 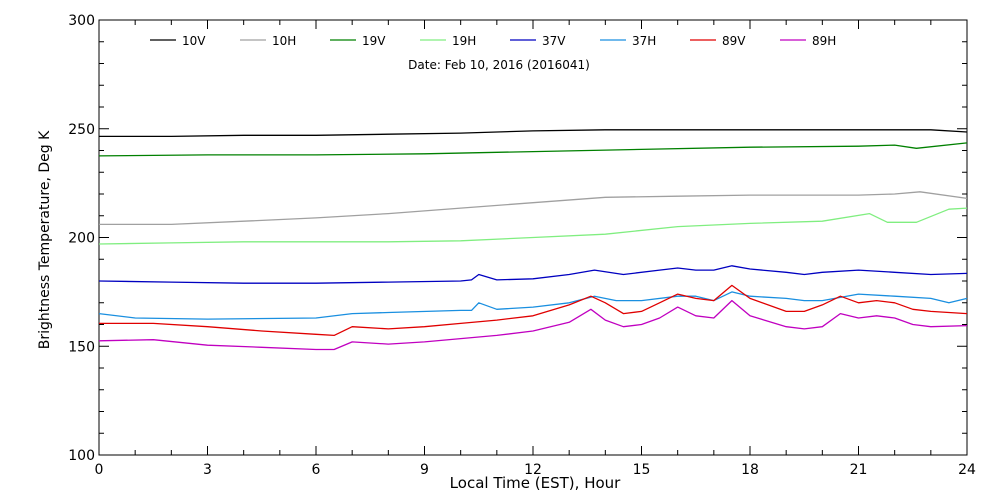 What do you see at coordinates (642, 470) in the screenshot?
I see `x-tick-label: 15` at bounding box center [642, 470].